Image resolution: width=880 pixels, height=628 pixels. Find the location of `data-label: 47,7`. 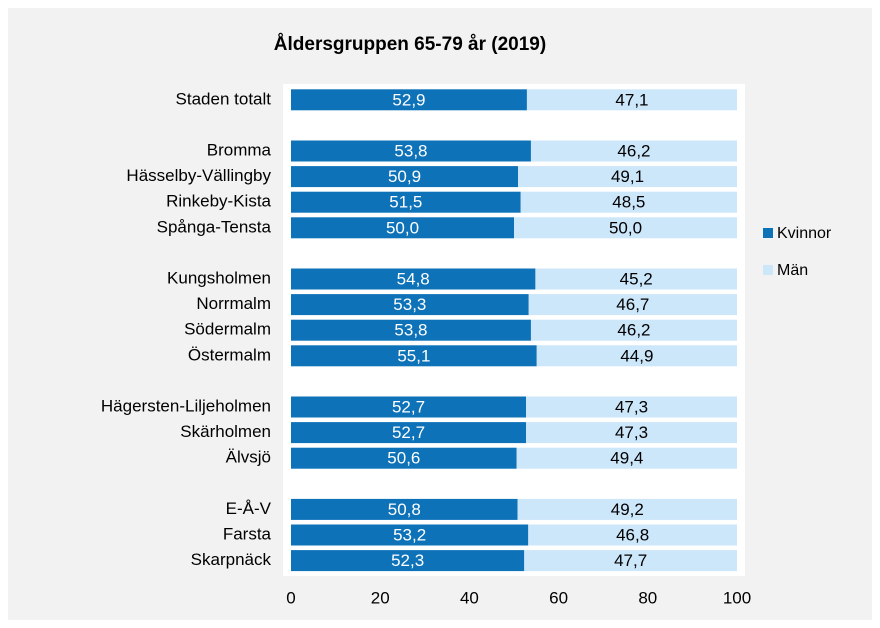

data-label: 47,7 is located at coordinates (630, 560).